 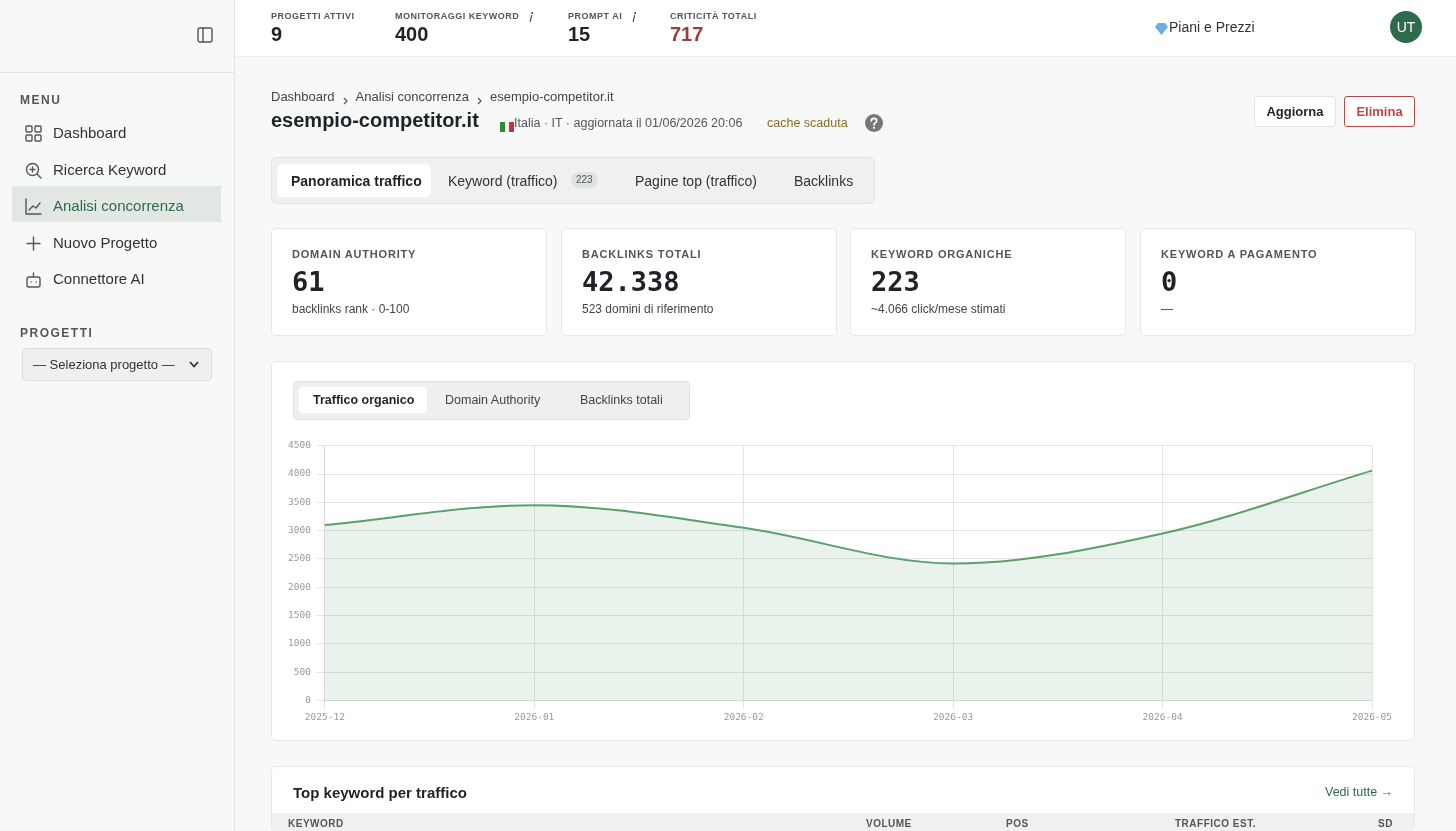 What do you see at coordinates (299, 473) in the screenshot?
I see `y-tick-label: 4000` at bounding box center [299, 473].